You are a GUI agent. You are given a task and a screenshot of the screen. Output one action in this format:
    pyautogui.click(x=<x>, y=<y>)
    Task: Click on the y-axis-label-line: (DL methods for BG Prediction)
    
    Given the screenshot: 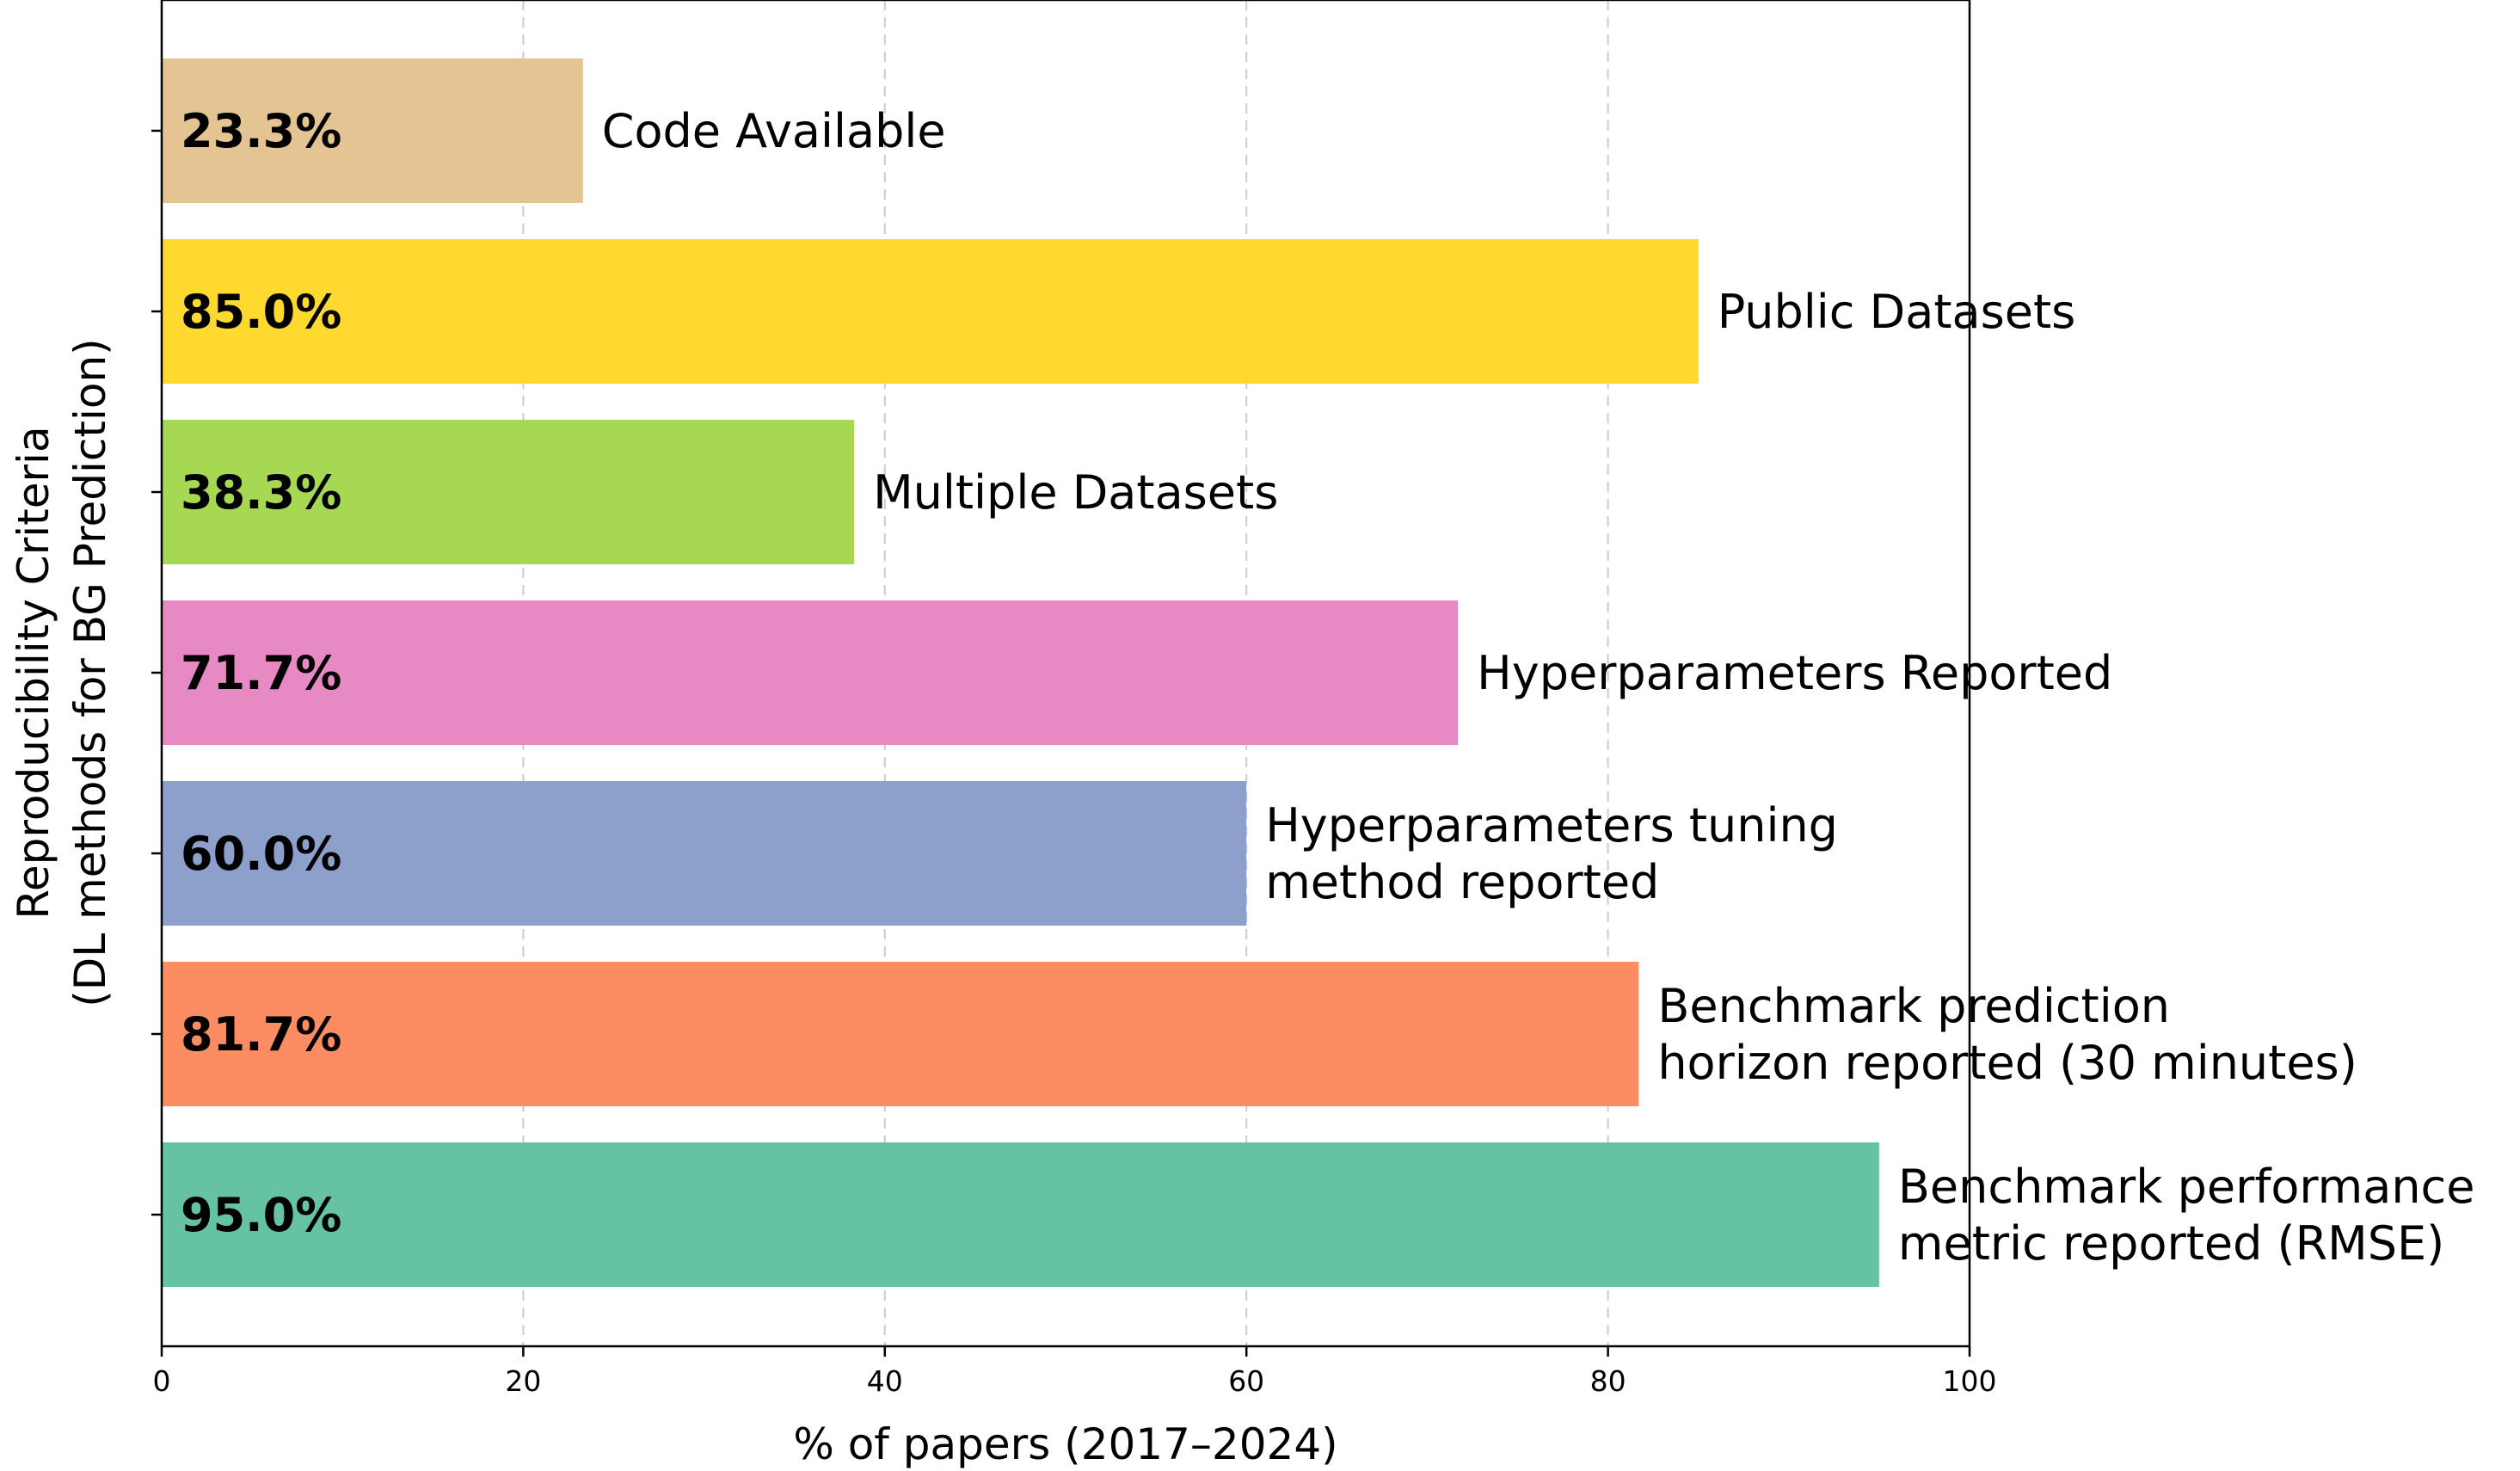 What is the action you would take?
    pyautogui.click(x=90, y=672)
    